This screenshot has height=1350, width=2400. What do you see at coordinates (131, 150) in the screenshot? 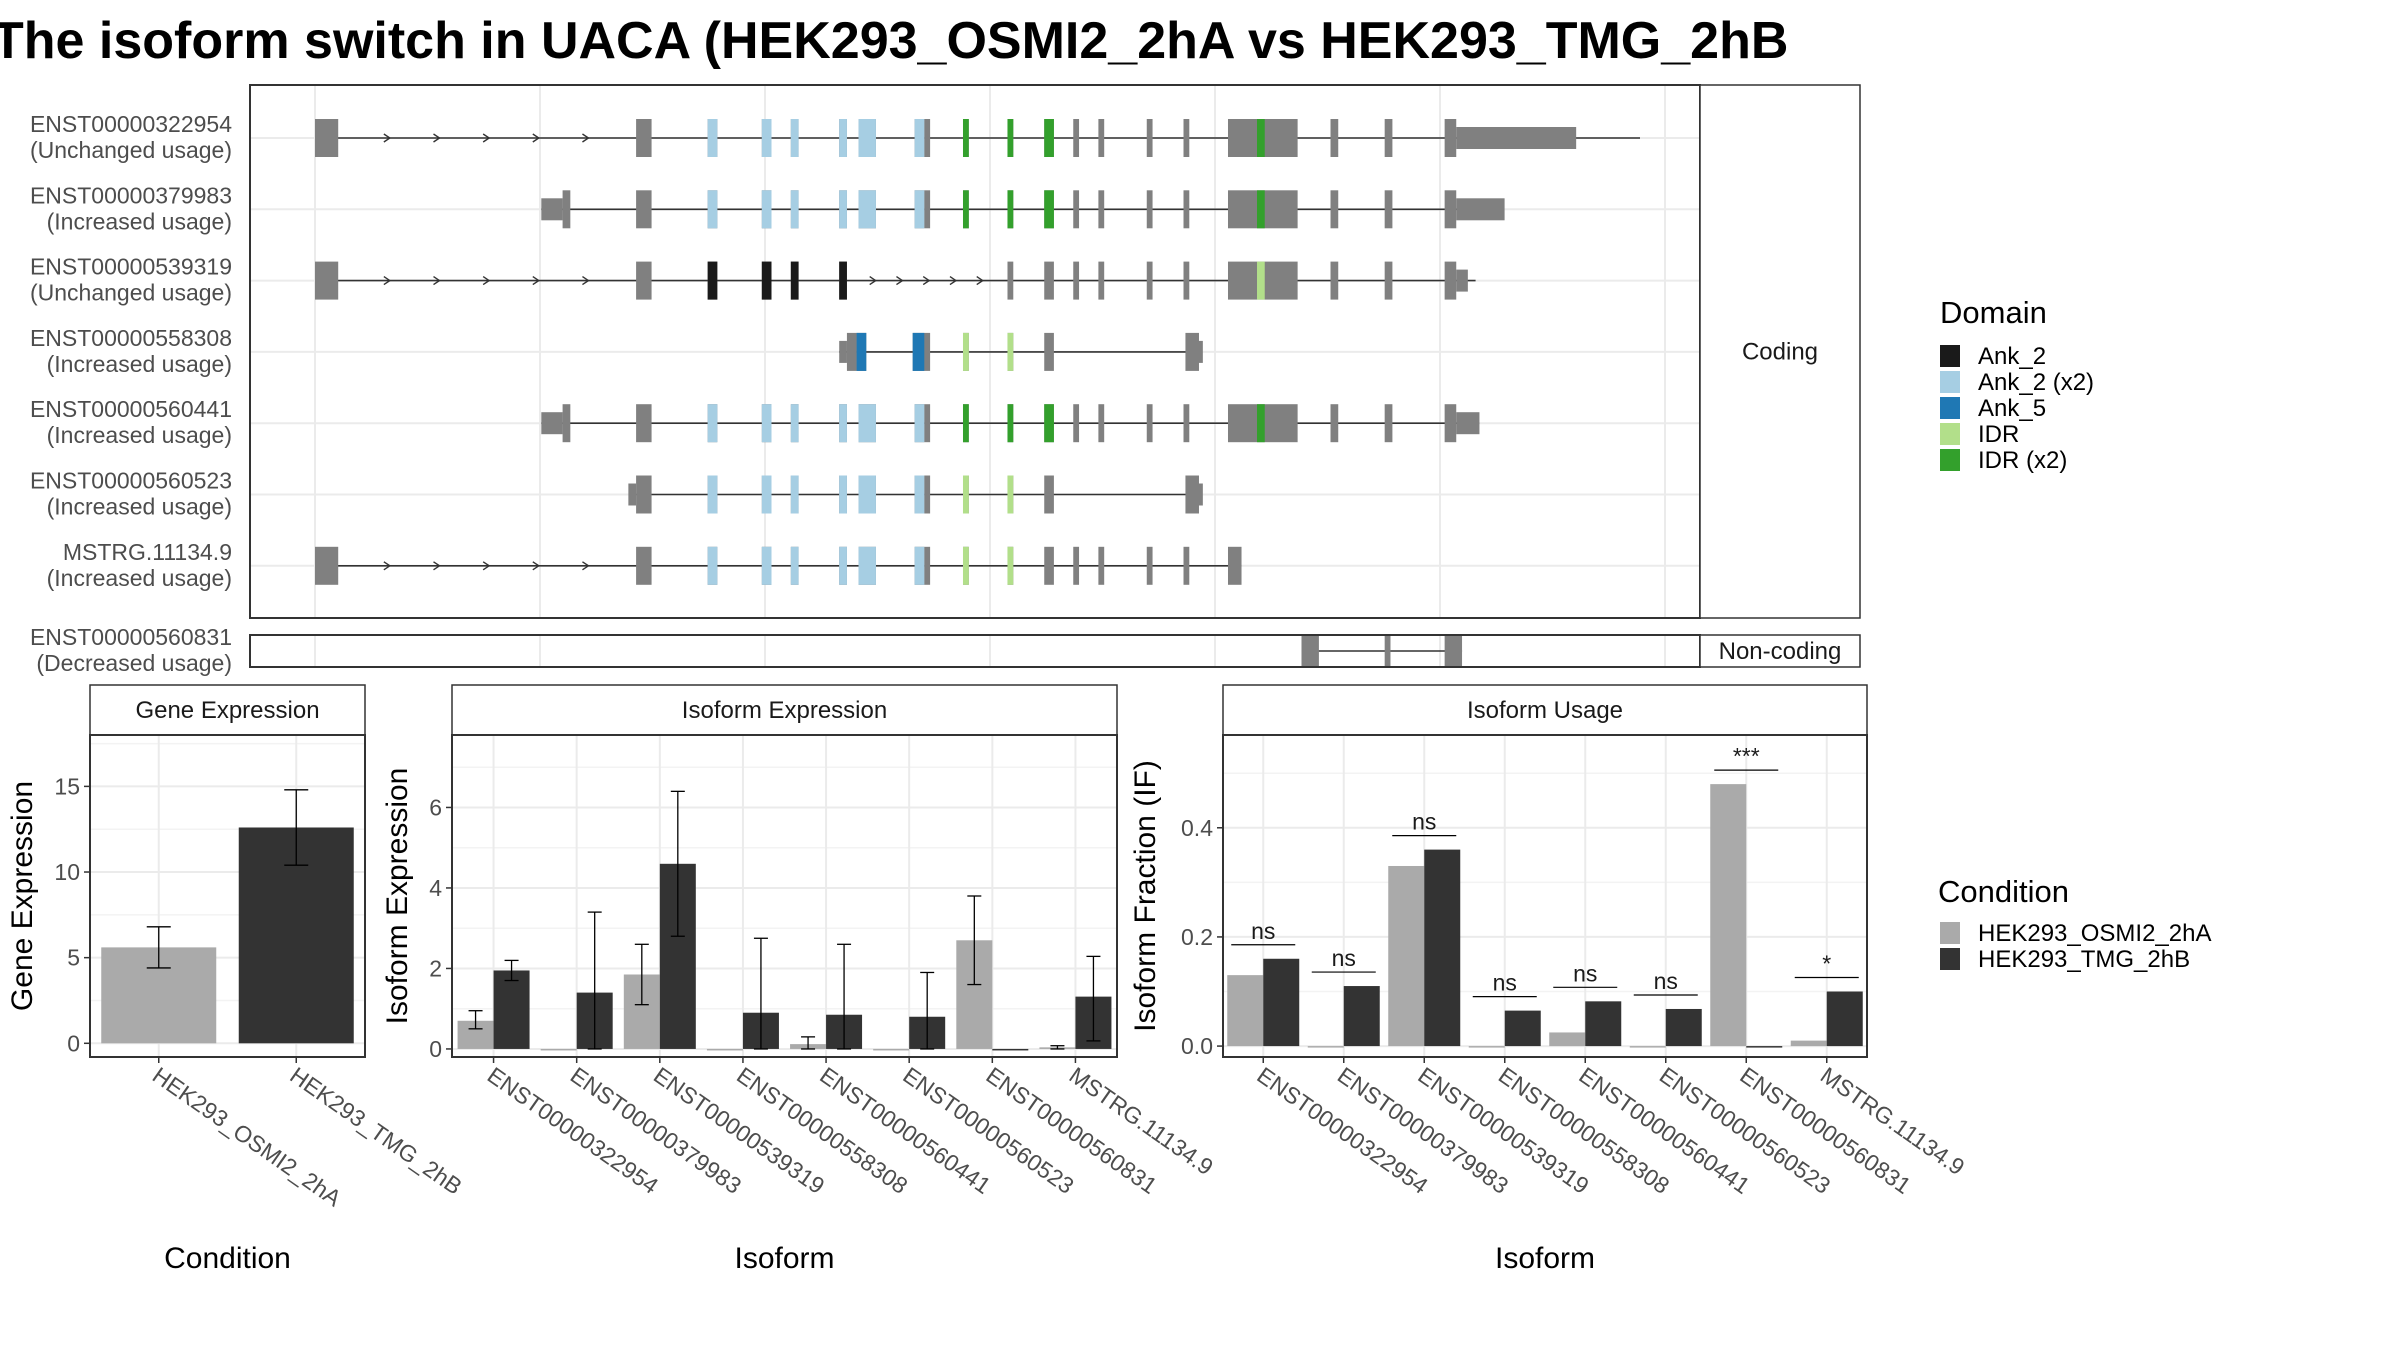
I see `isoform-usage-label: (Unchanged usage)` at bounding box center [131, 150].